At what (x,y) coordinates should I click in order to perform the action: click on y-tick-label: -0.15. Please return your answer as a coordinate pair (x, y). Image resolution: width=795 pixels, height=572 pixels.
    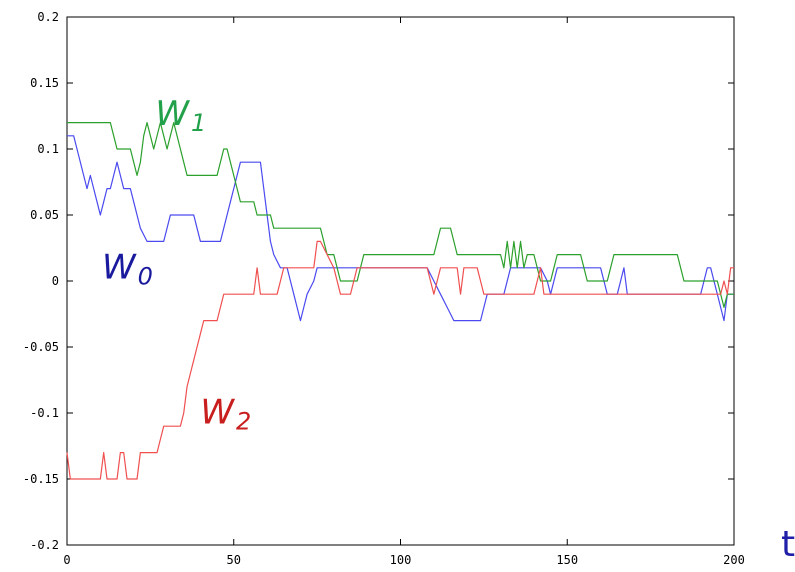
    Looking at the image, I should click on (41, 479).